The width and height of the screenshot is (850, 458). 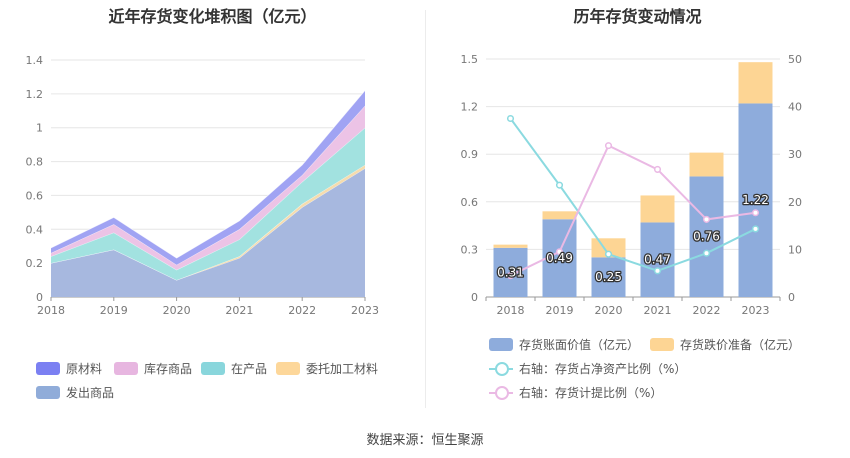 I want to click on left-y-tick-label: 0.9, so click(x=470, y=154).